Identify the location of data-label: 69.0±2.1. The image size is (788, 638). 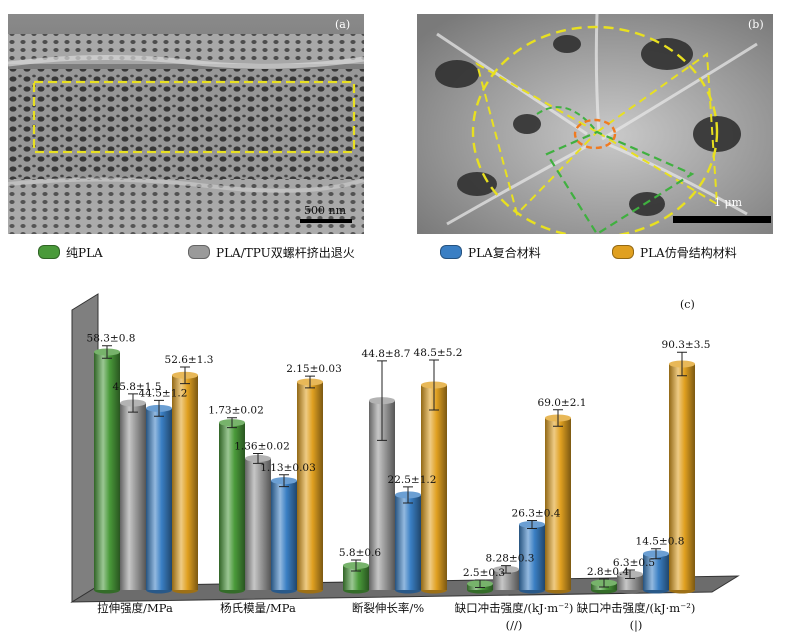
(562, 403).